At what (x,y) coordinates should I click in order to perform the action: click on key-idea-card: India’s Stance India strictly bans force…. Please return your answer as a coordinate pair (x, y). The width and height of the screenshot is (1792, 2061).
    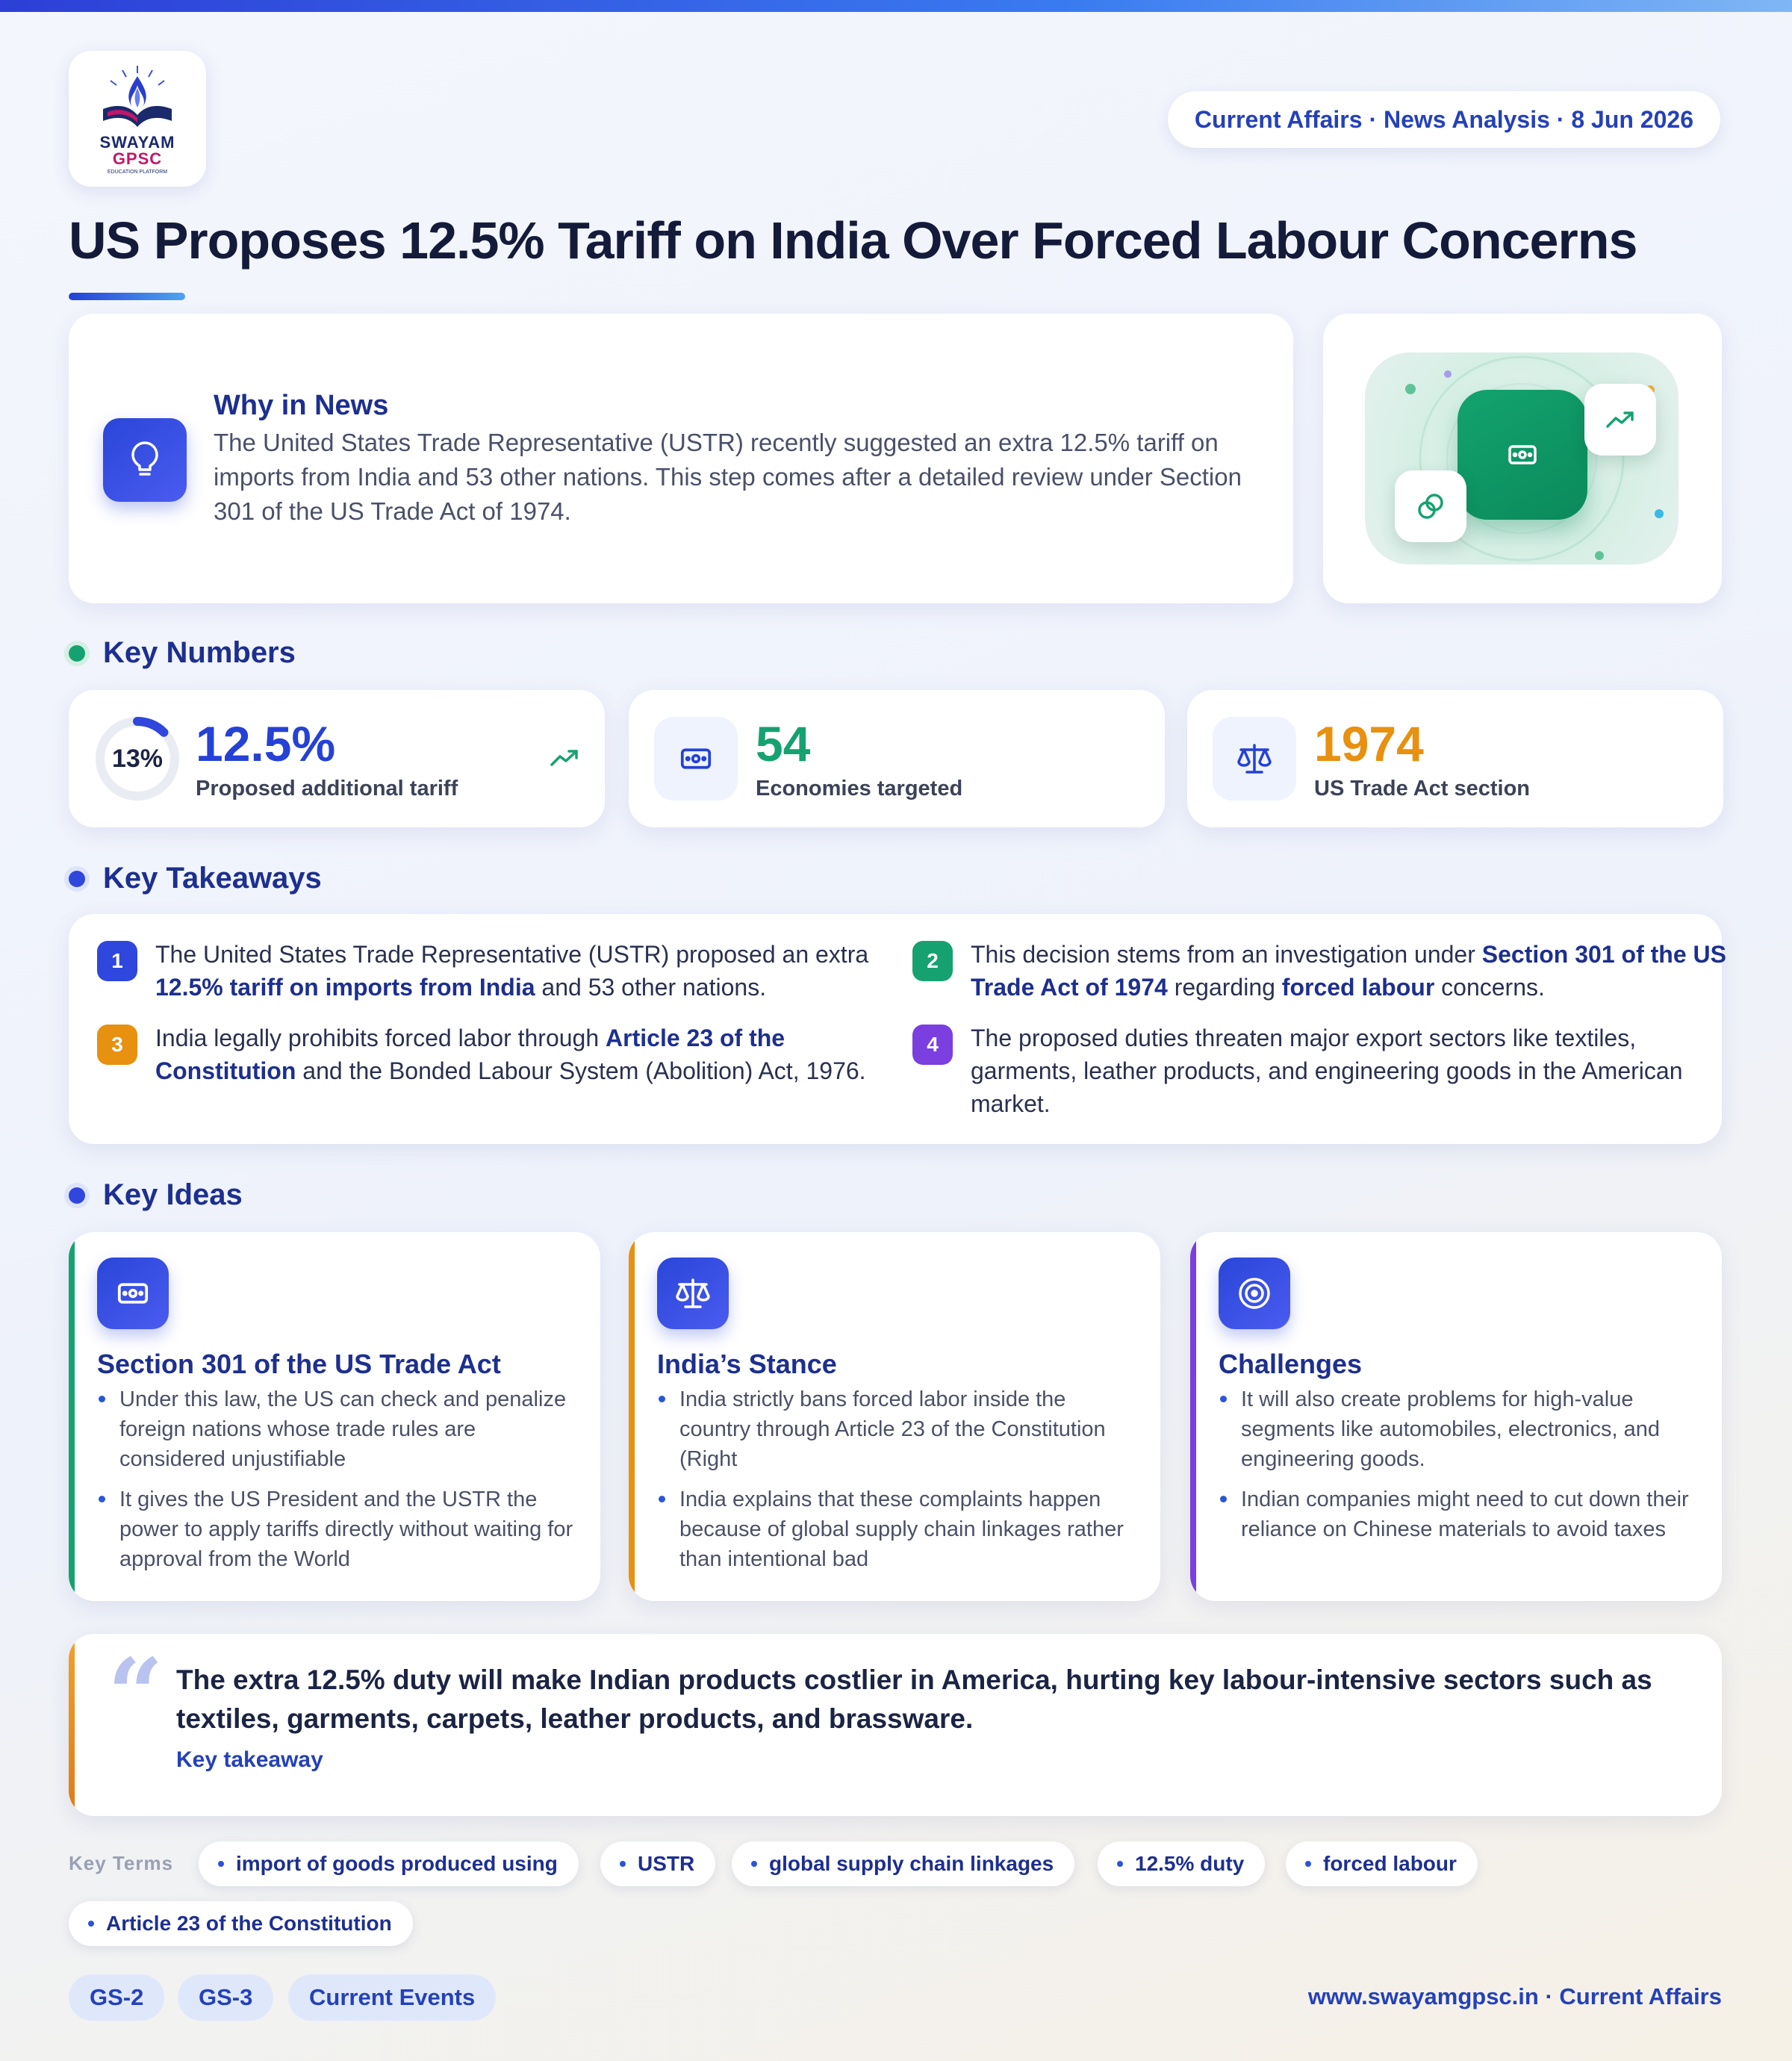
    Looking at the image, I should click on (894, 1416).